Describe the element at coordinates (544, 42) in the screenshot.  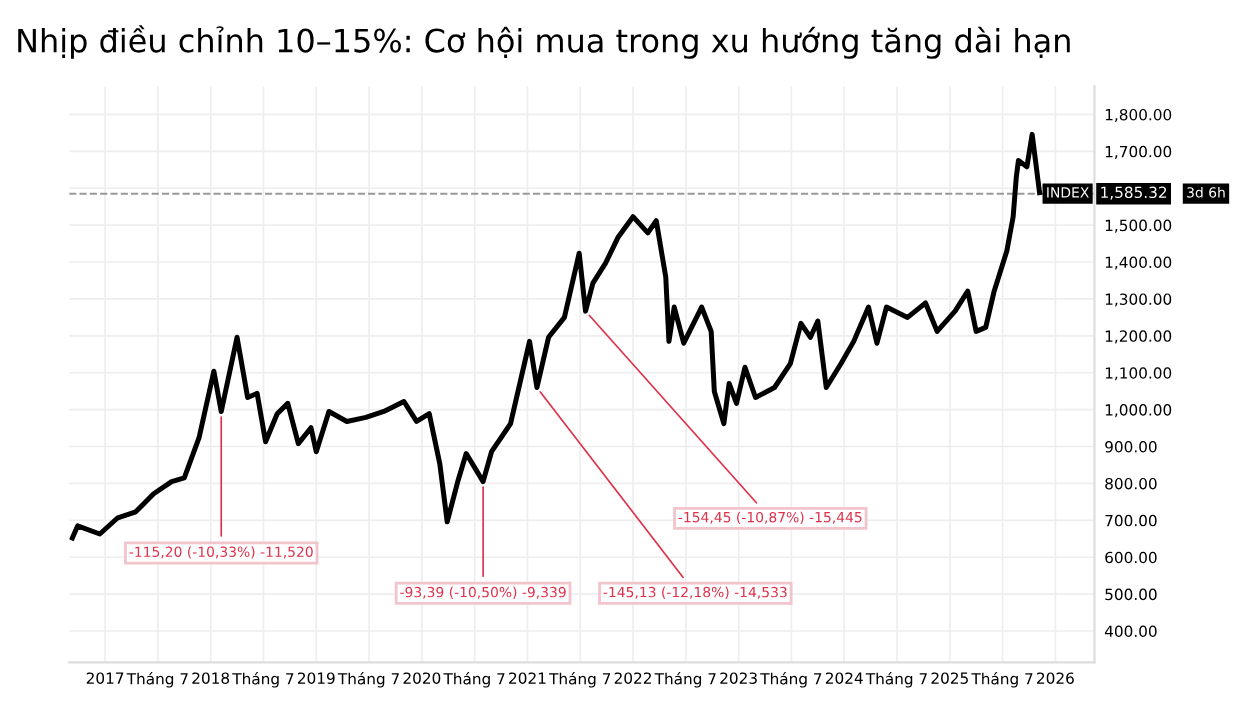
I see `chart-title: Nhịp điều chỉnh 10–15%: Cơ hội mua trong xu hướng tăng dài hạn` at that location.